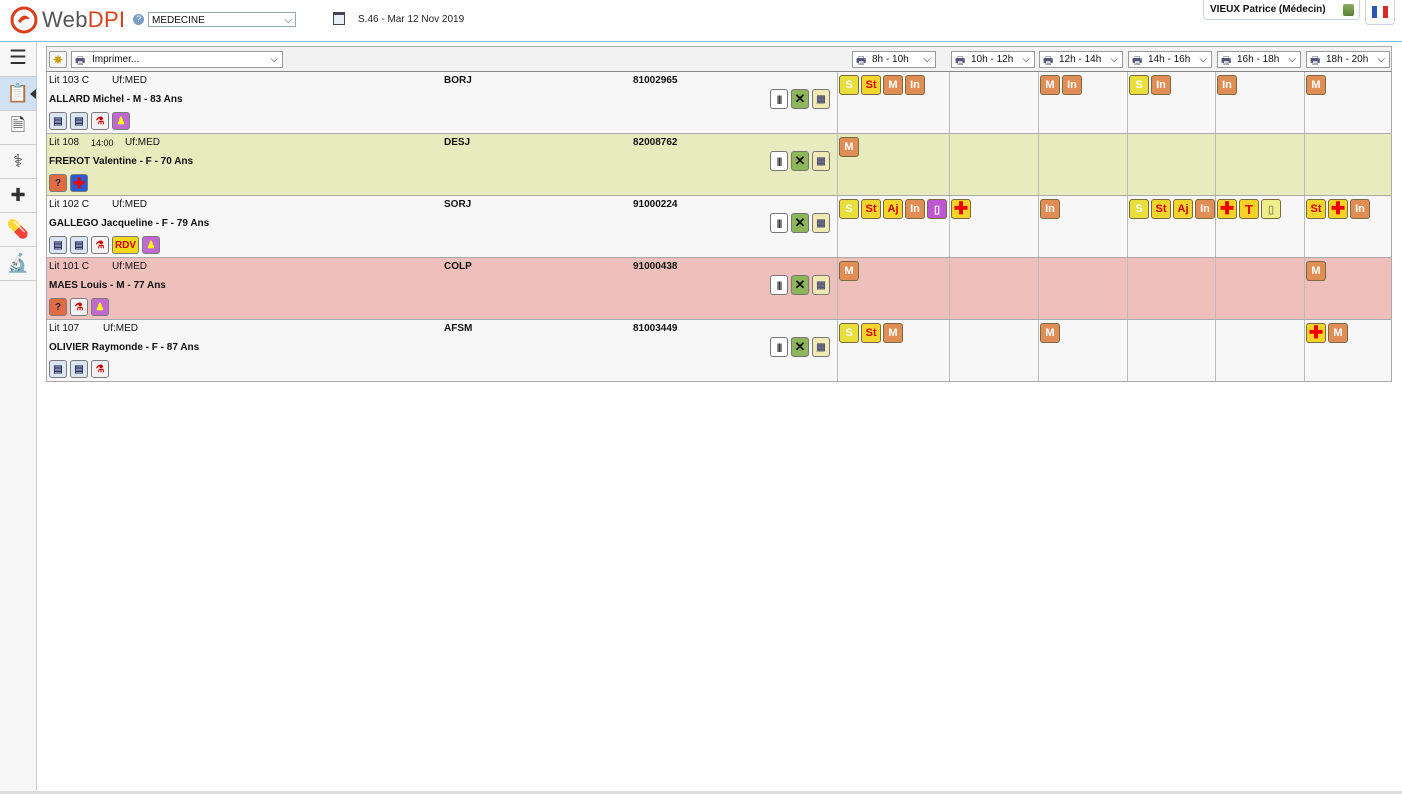 The height and width of the screenshot is (794, 1402). Describe the element at coordinates (18, 162) in the screenshot. I see `sidebar-item-consult: ⚕` at that location.